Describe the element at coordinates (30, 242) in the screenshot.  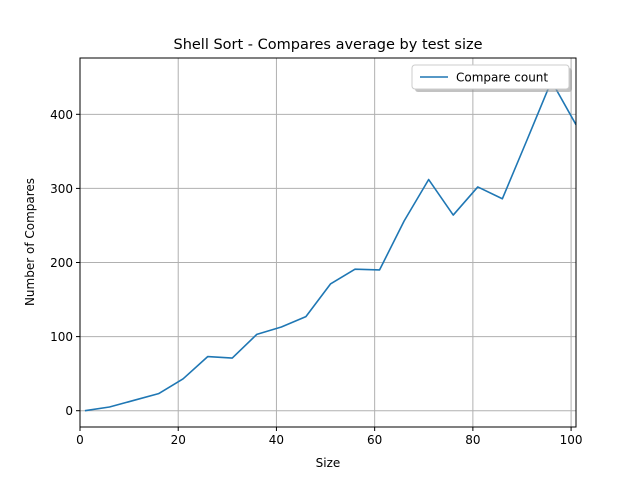
I see `y-axis-label: Number of Compares` at that location.